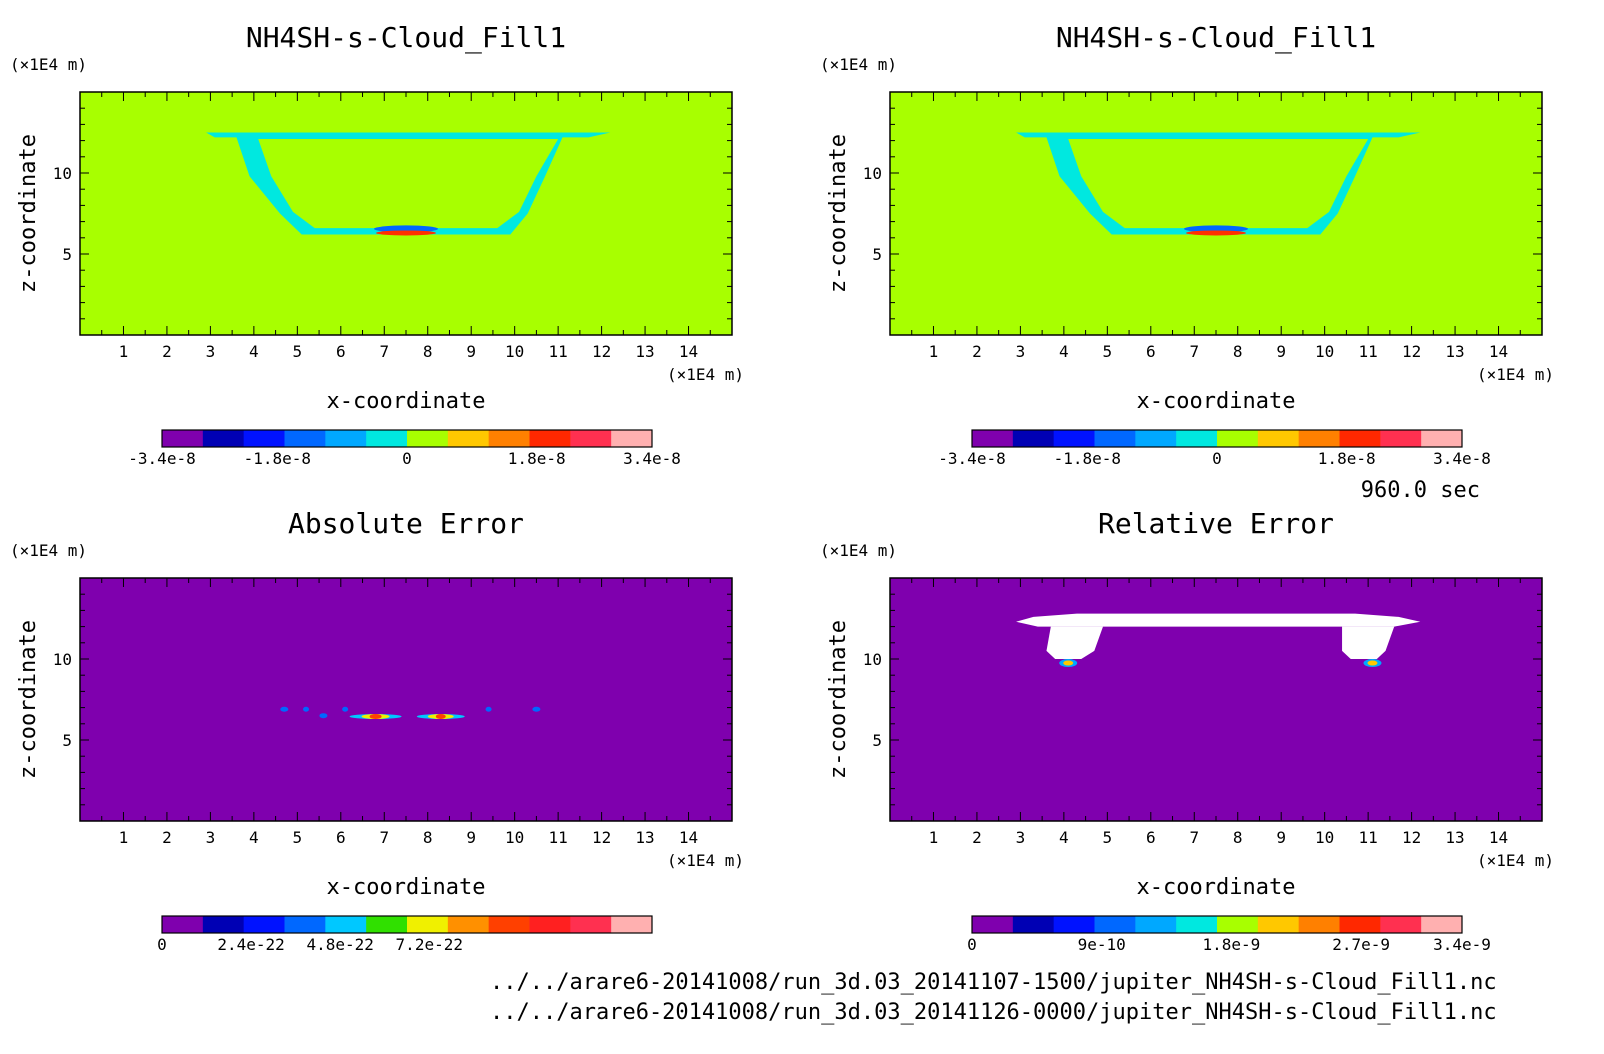 This screenshot has width=1604, height=1054. I want to click on x-tick-label: 11, so click(558, 837).